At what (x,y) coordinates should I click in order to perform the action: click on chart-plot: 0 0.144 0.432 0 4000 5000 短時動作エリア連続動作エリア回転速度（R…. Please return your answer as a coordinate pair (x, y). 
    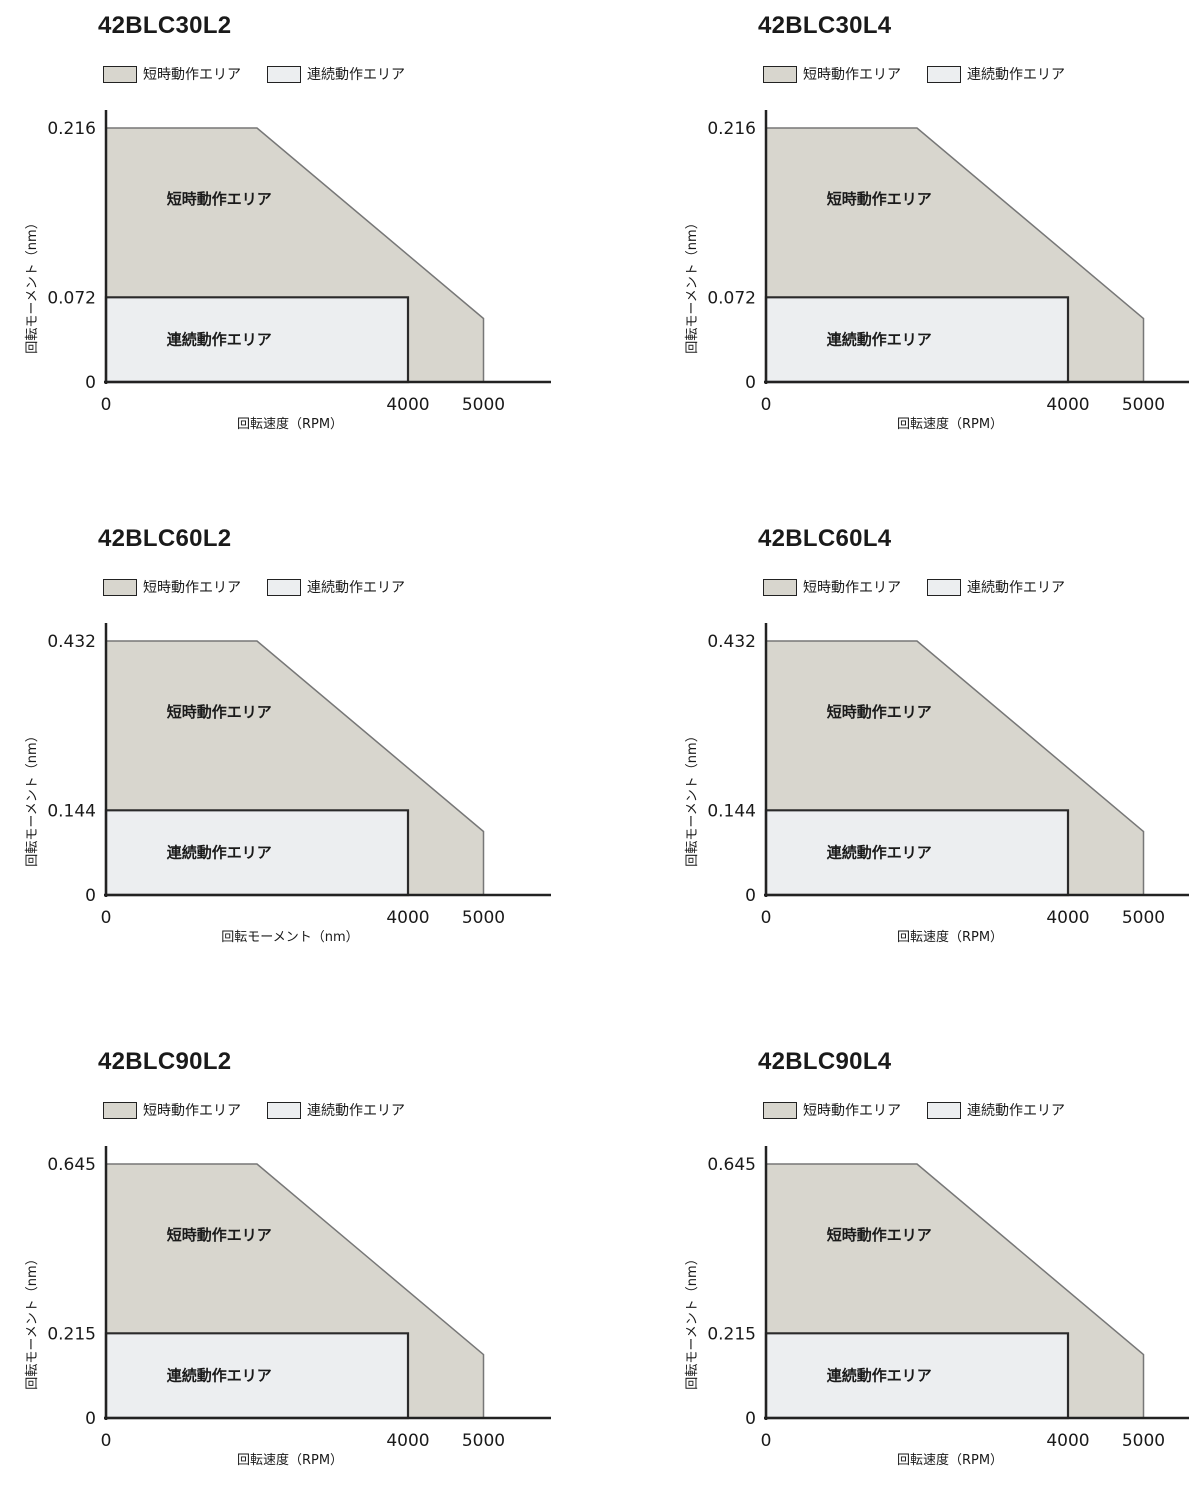
    Looking at the image, I should click on (937, 784).